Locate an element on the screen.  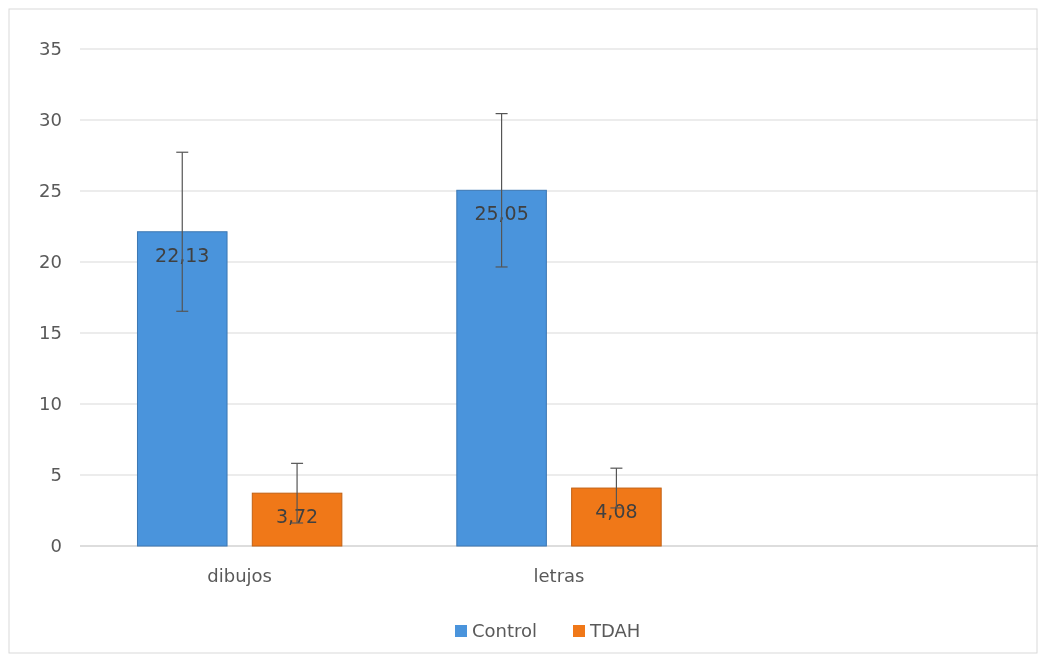
x-tick-label: dibujos is located at coordinates (239, 575).